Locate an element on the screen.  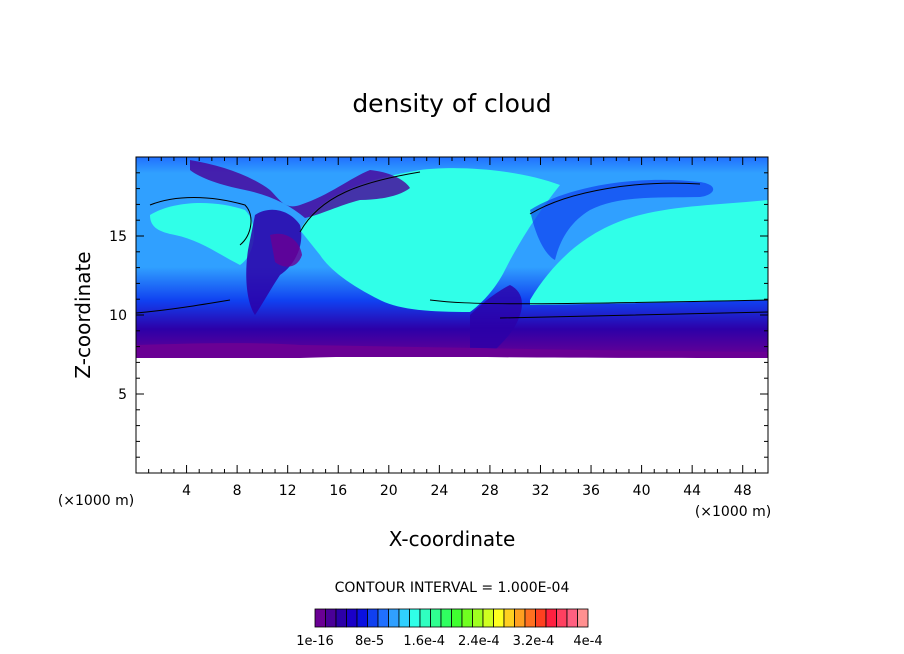
y-tick-label: 10 is located at coordinates (118, 316).